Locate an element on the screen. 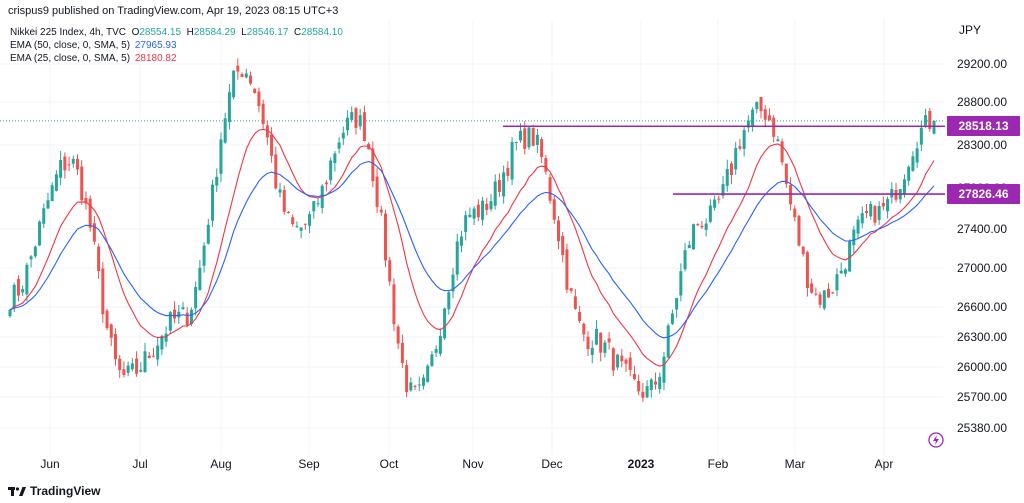  x-tick-label: Jun is located at coordinates (49, 464).